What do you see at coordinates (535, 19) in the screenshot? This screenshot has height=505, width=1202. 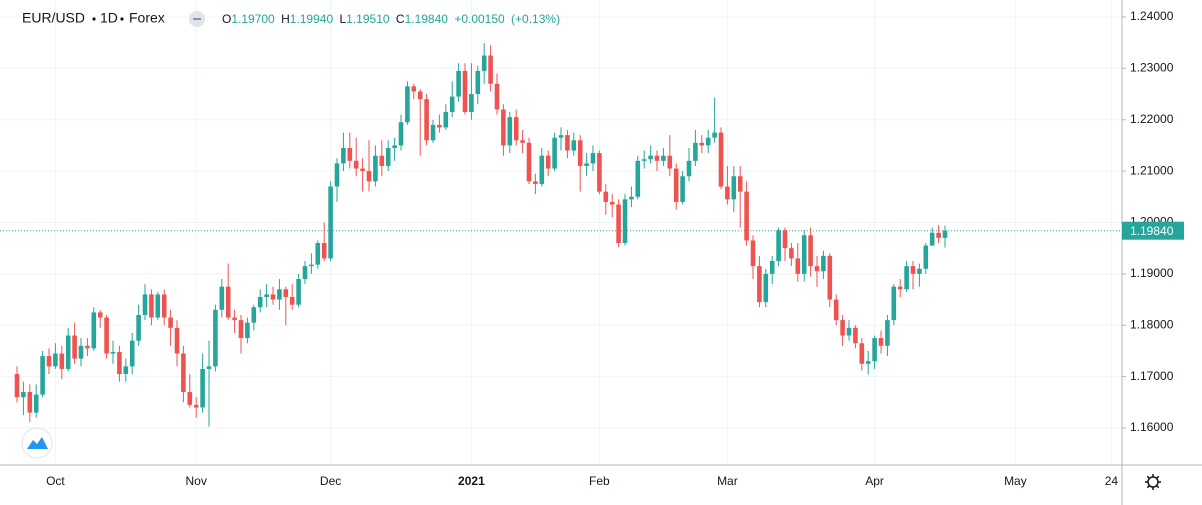 I see `change-percent: (+0.13%)` at bounding box center [535, 19].